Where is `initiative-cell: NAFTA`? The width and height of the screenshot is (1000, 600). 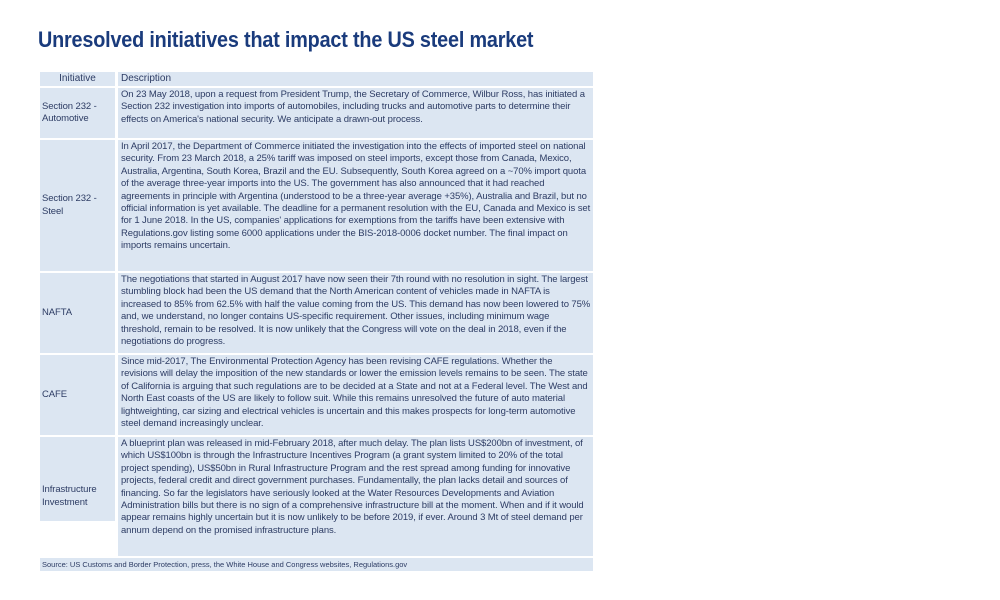
initiative-cell: NAFTA is located at coordinates (79, 314).